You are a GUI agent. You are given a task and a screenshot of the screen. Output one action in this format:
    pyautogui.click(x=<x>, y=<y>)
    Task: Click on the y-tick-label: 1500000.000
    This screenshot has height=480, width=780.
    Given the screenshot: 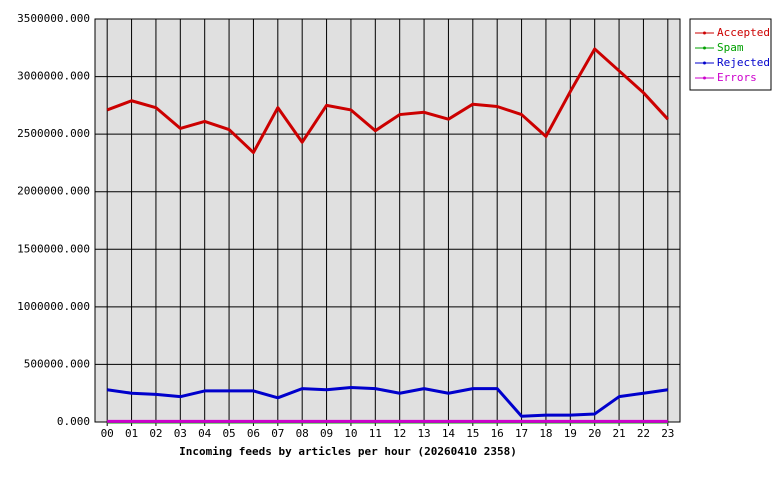 What is the action you would take?
    pyautogui.click(x=53, y=248)
    